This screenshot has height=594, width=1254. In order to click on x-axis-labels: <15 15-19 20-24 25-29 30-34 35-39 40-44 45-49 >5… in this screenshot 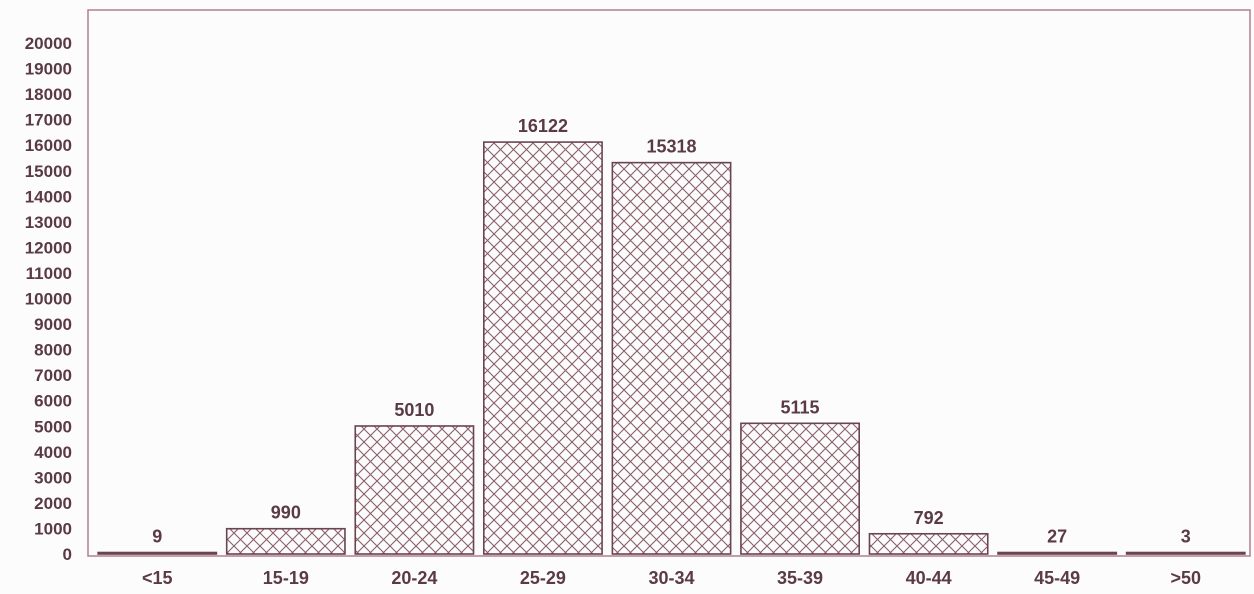, I will do `click(671, 578)`.